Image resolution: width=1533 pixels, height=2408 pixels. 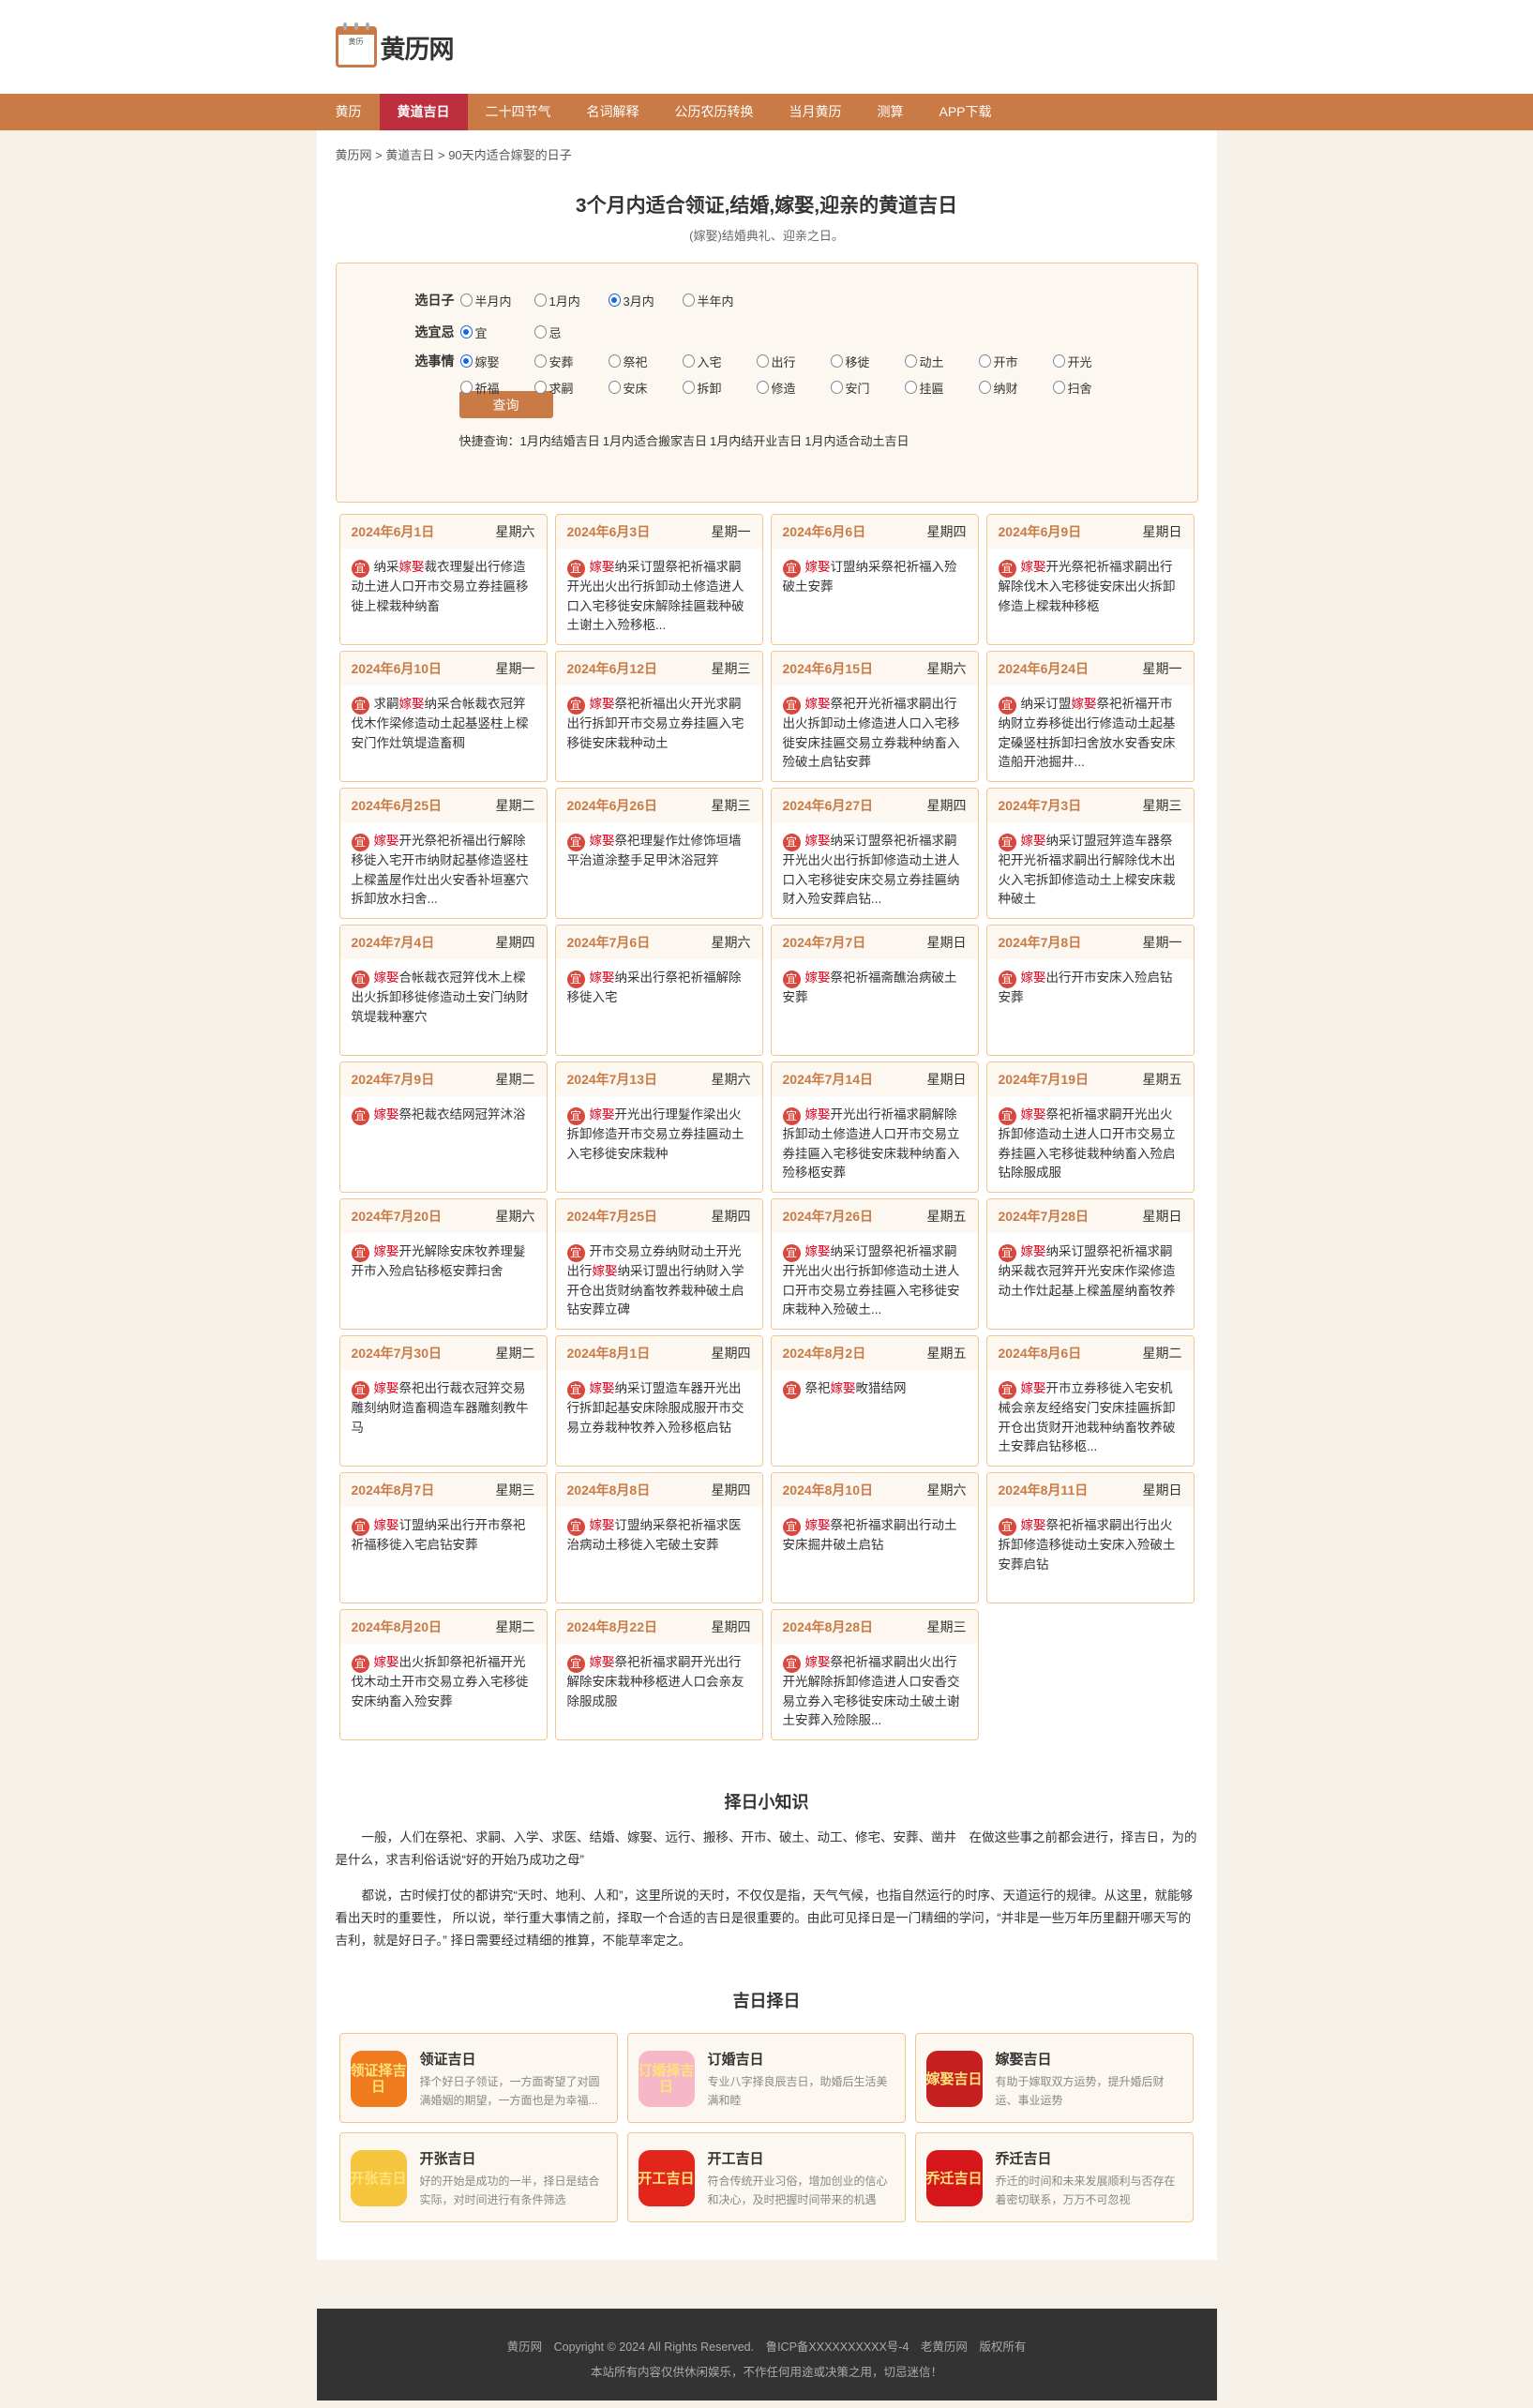 What do you see at coordinates (794, 361) in the screenshot?
I see `radio-option: 出行` at bounding box center [794, 361].